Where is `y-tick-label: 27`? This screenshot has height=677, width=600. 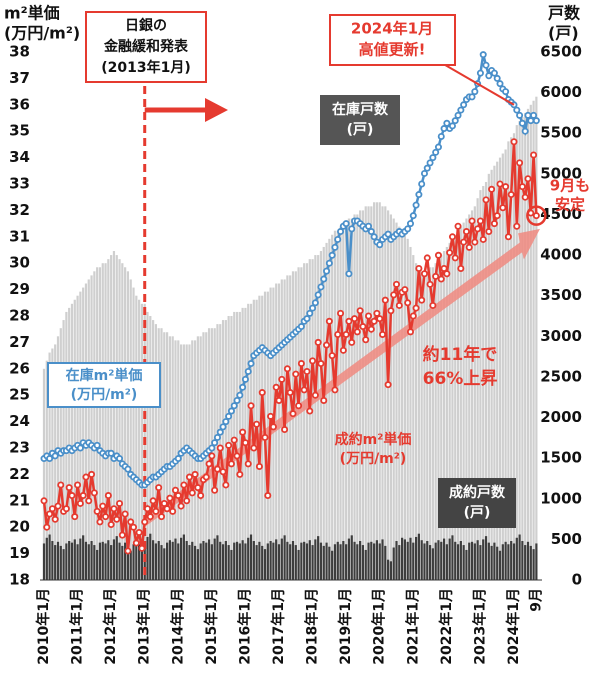 y-tick-label: 27 is located at coordinates (19, 342).